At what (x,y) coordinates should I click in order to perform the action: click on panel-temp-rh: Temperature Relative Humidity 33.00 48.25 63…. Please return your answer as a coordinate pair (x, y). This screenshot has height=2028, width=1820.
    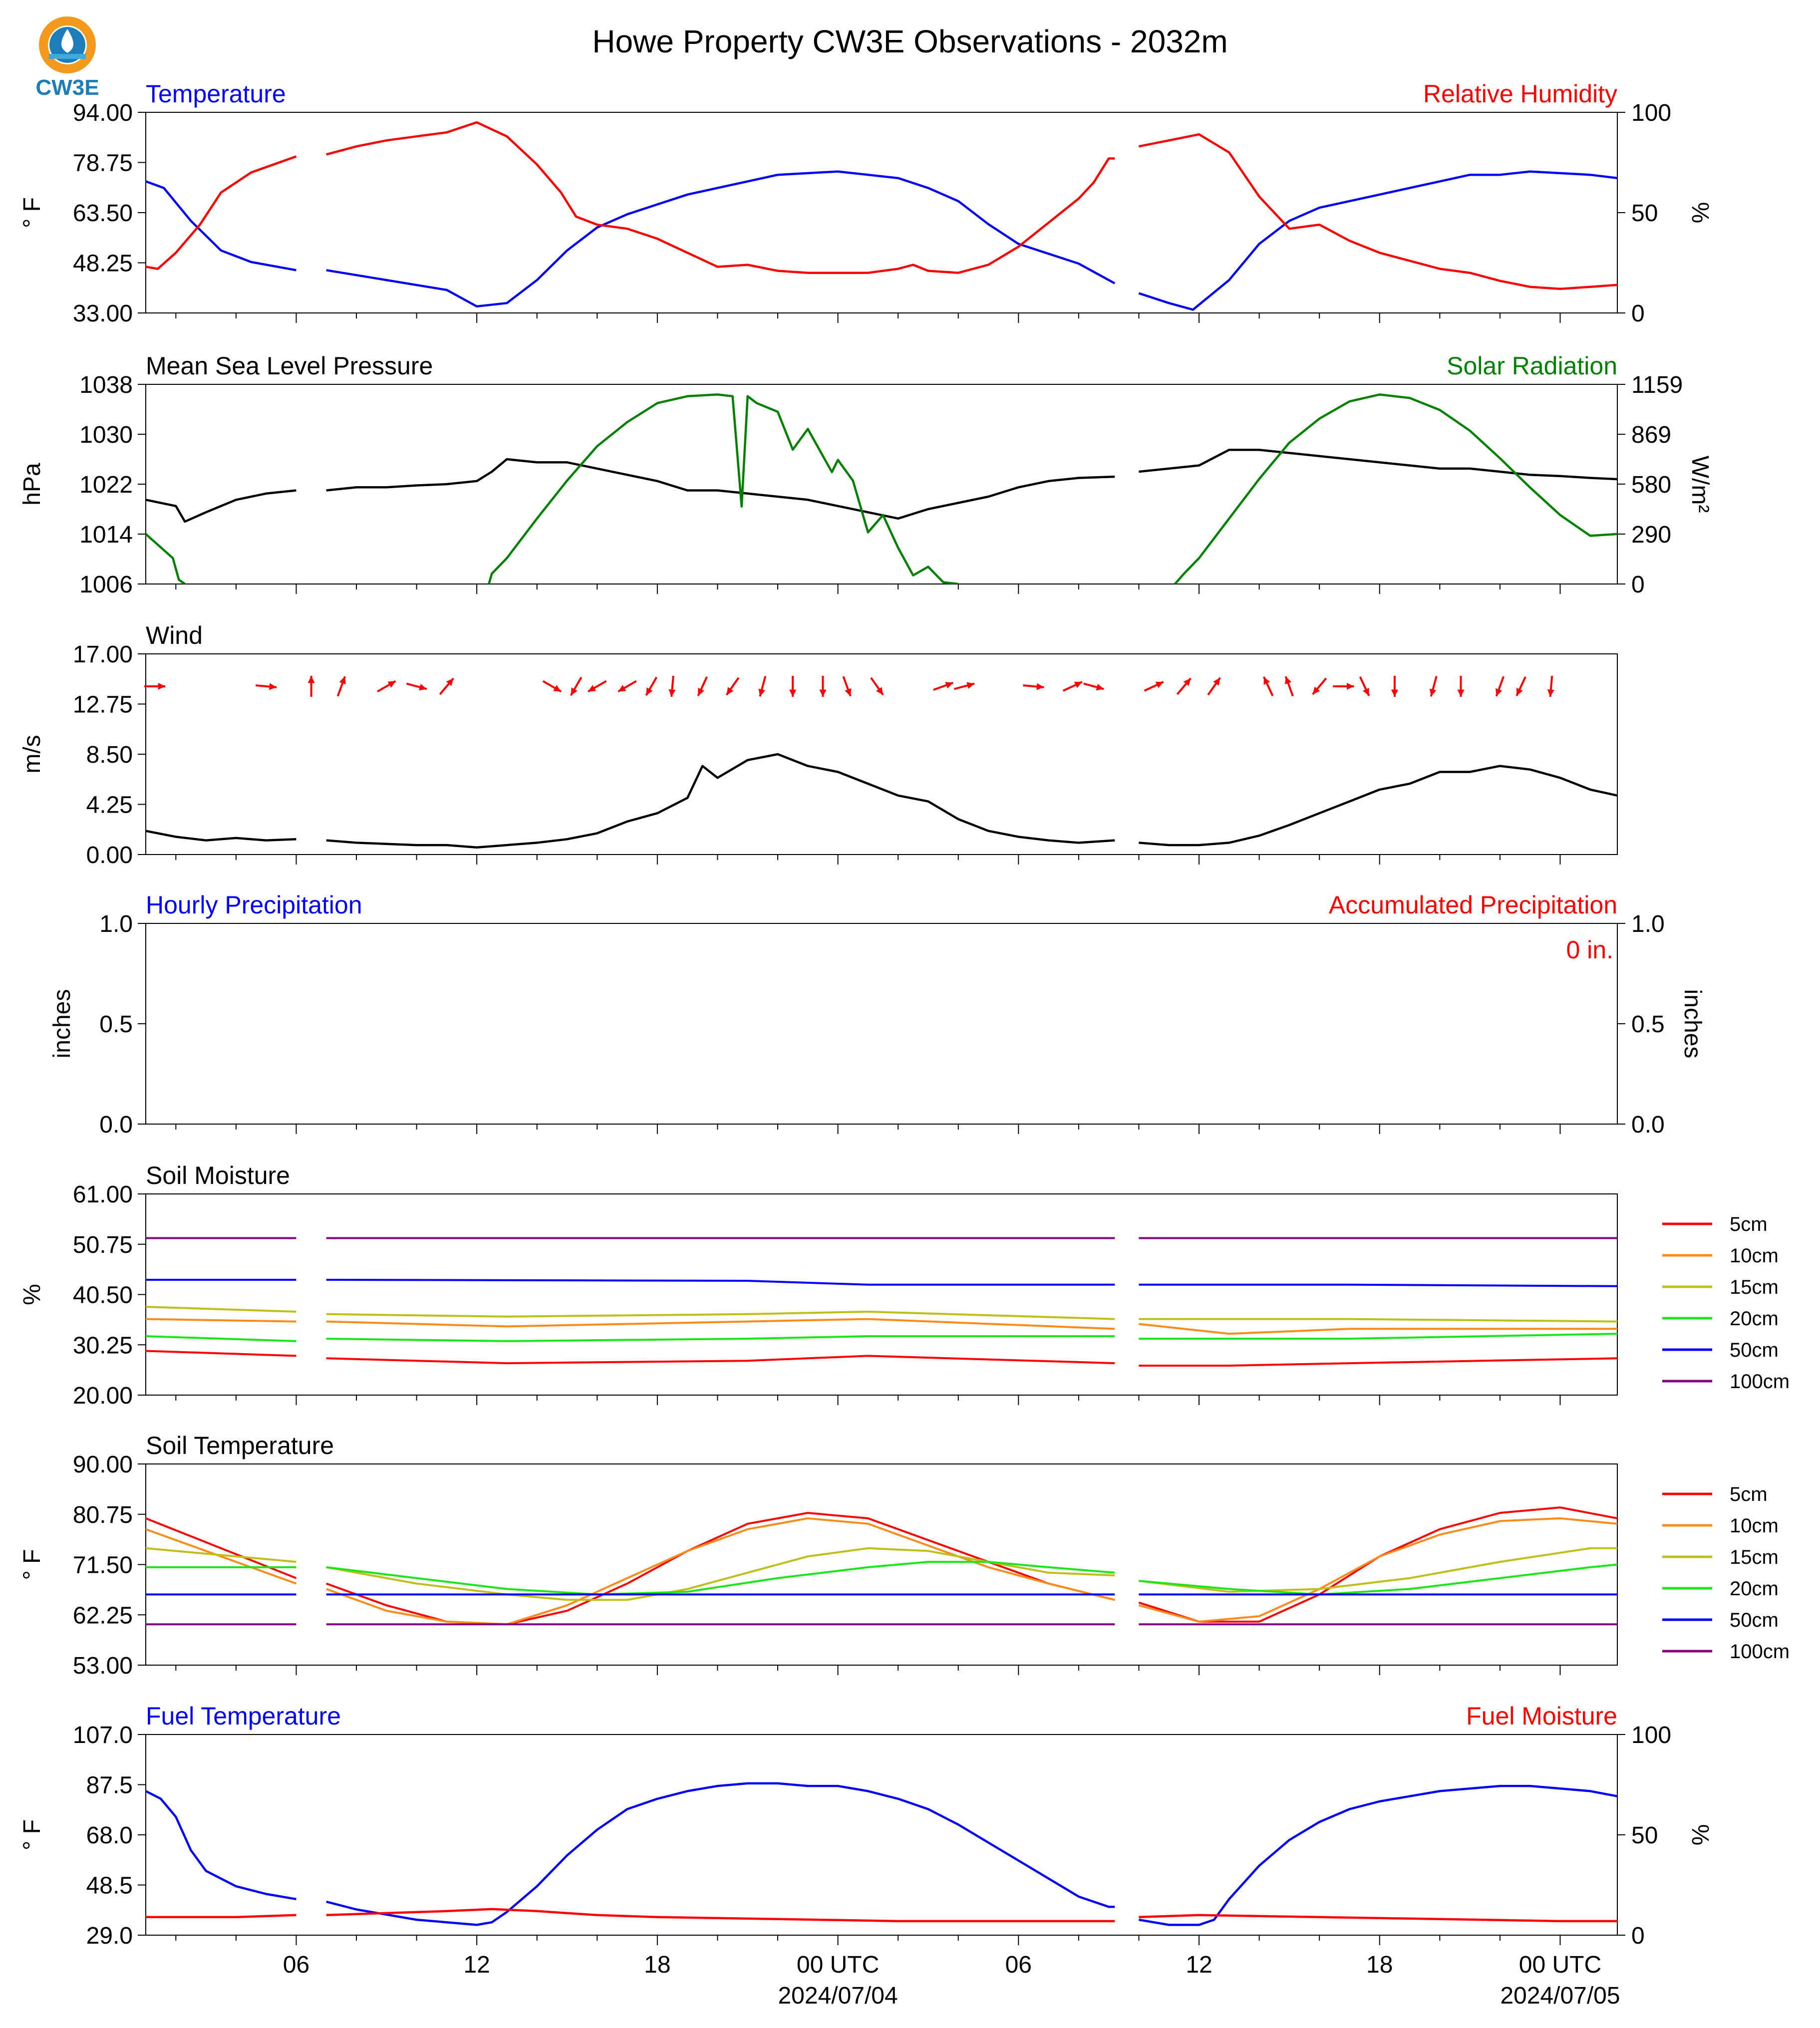
    Looking at the image, I should click on (866, 203).